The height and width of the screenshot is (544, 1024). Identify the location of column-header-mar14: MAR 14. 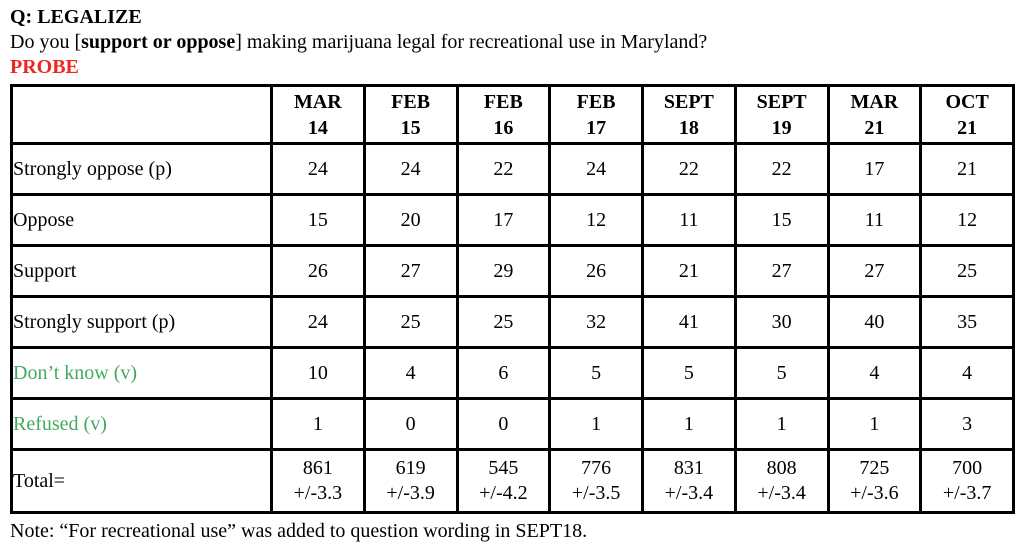
(318, 114).